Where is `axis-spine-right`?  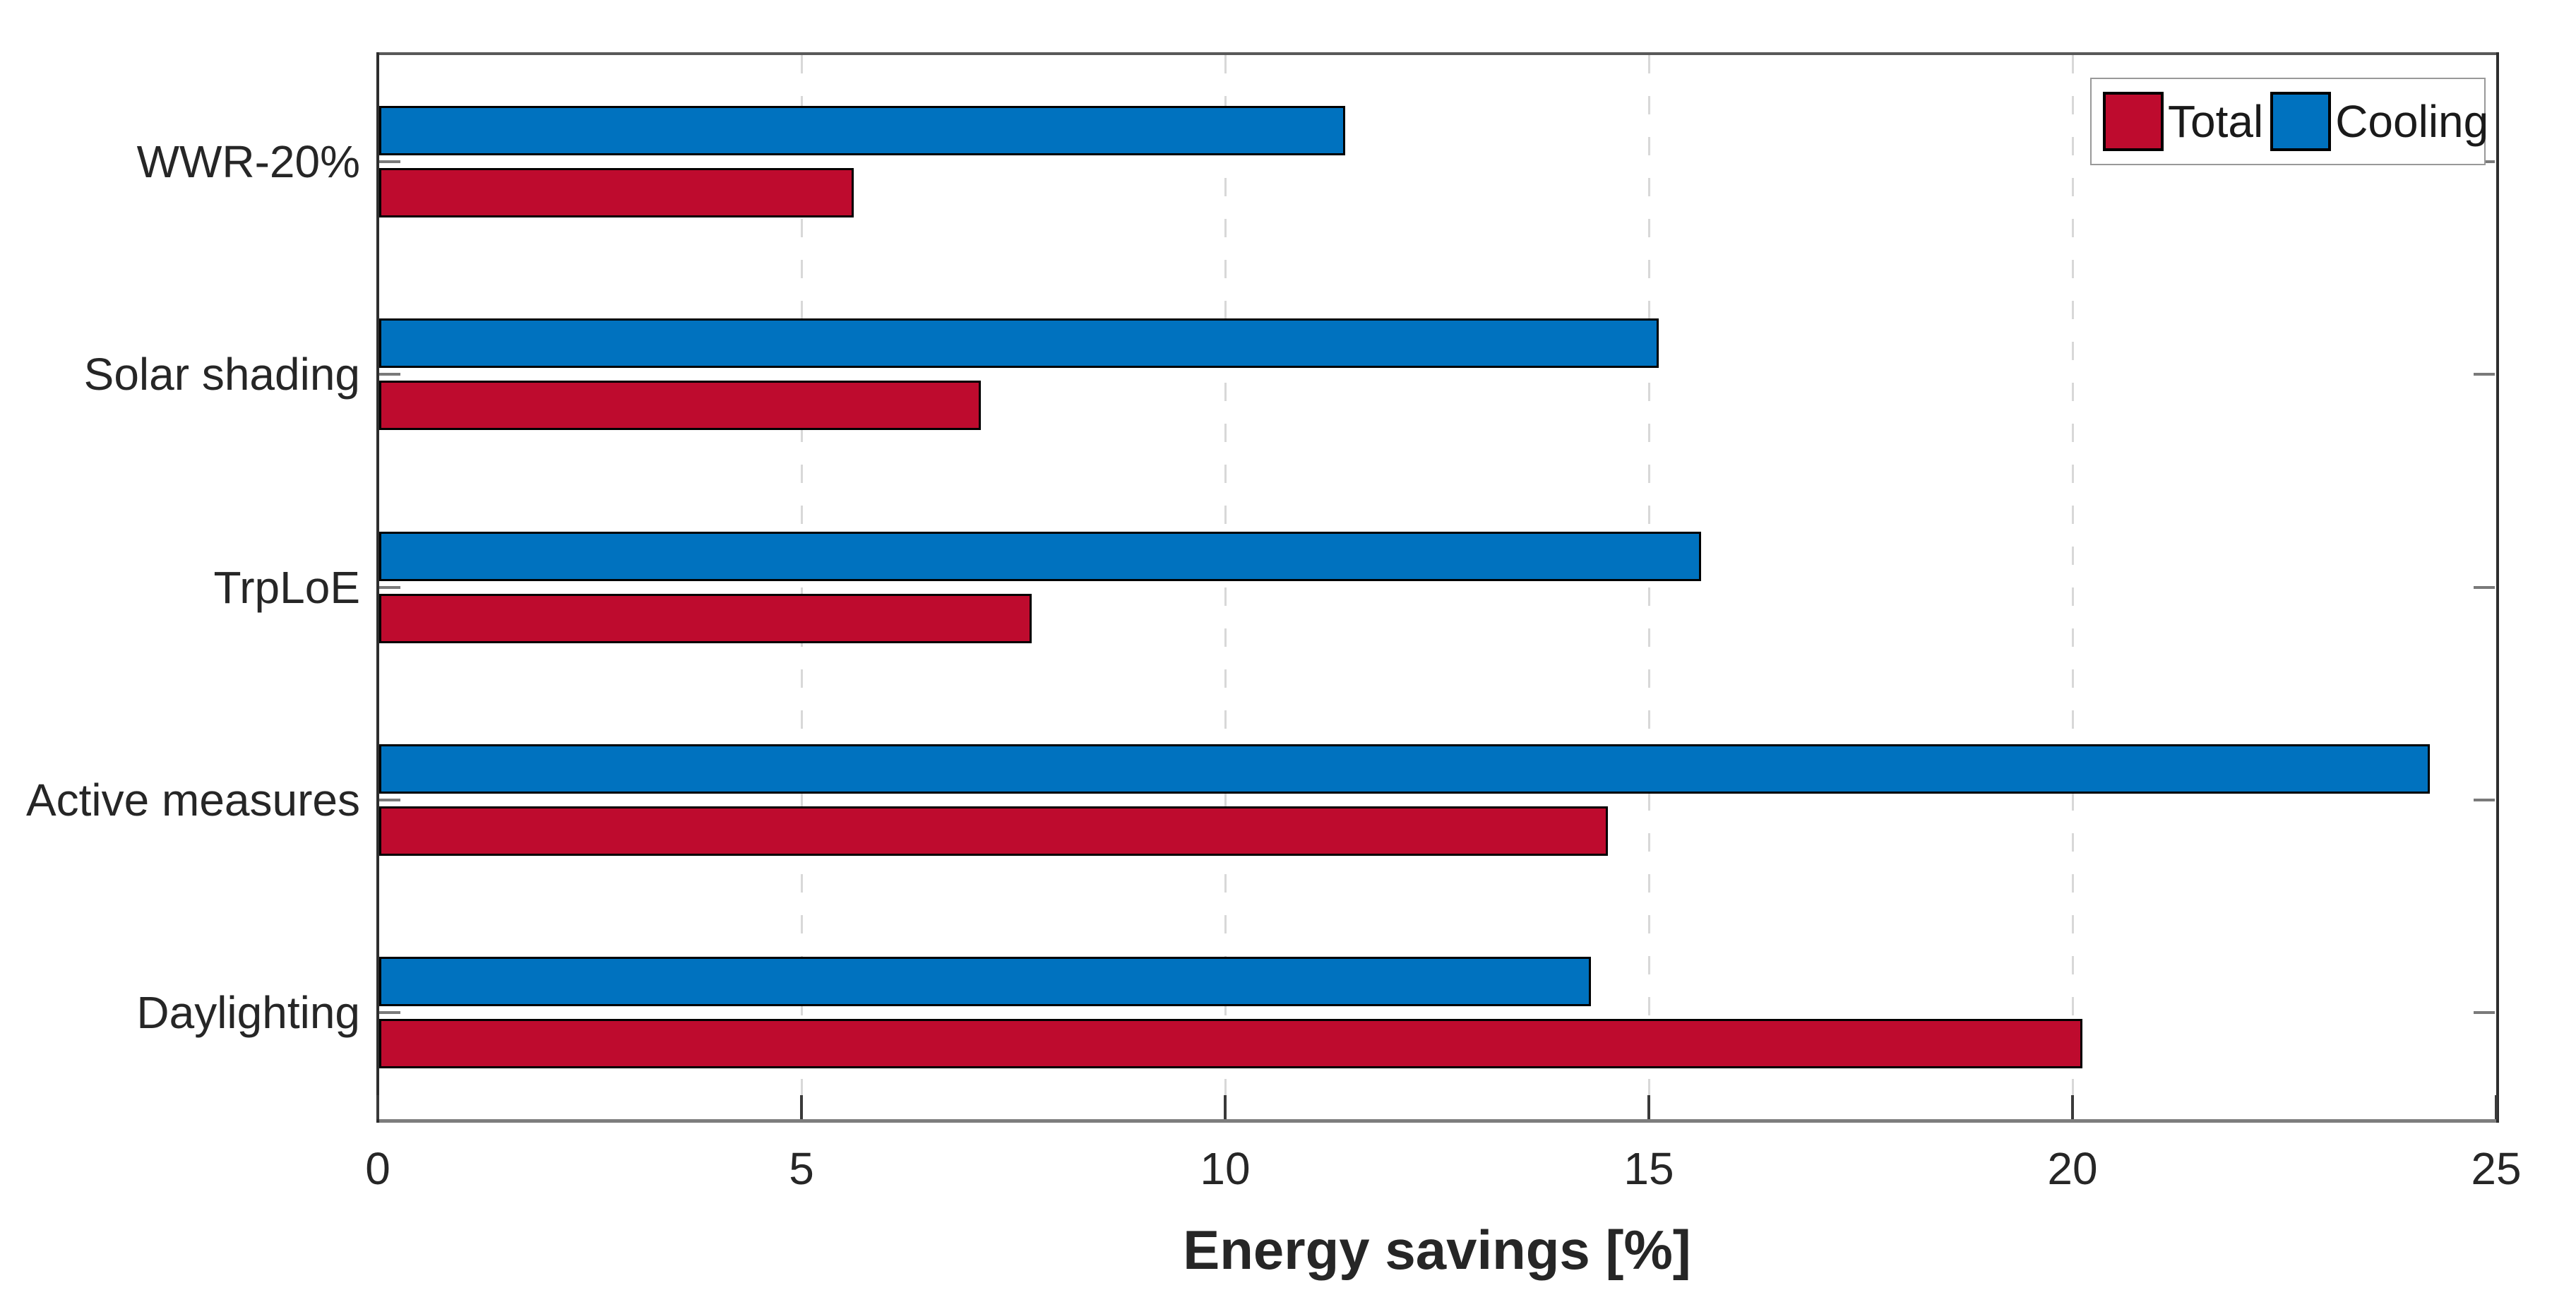 axis-spine-right is located at coordinates (2497, 587).